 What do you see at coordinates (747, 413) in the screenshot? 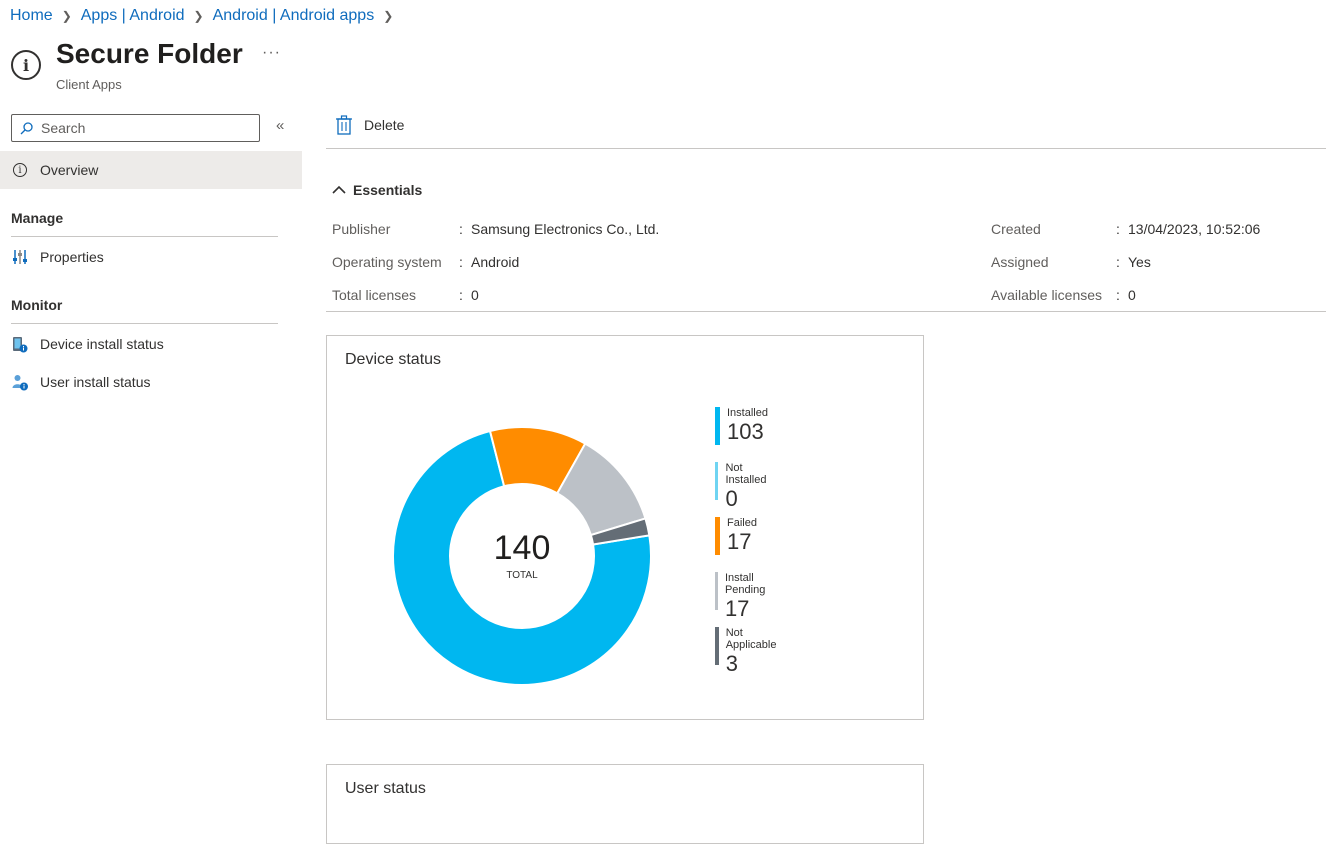
I see `legend-label: Installed` at bounding box center [747, 413].